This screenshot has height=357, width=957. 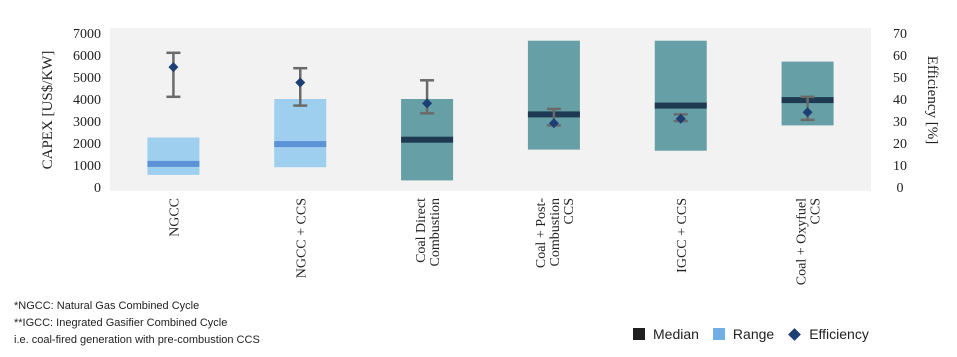 I want to click on x-tick-label: NGCC + CCS, so click(x=301, y=238).